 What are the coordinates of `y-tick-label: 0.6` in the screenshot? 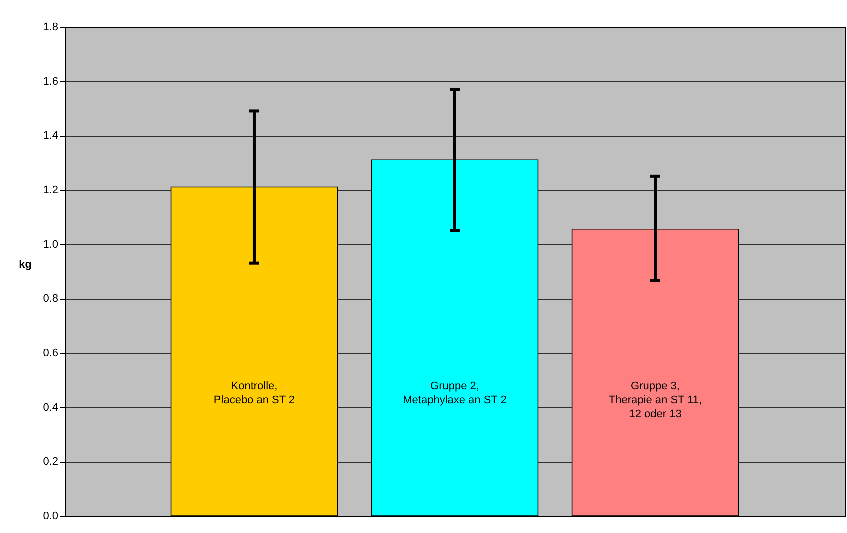 It's located at (50, 354).